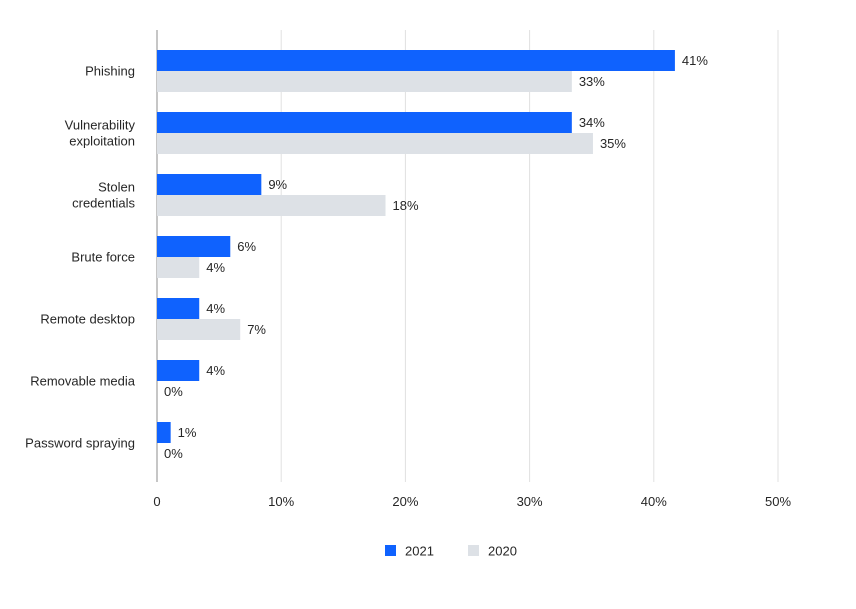 This screenshot has height=609, width=856. I want to click on legend-label: 2020, so click(502, 551).